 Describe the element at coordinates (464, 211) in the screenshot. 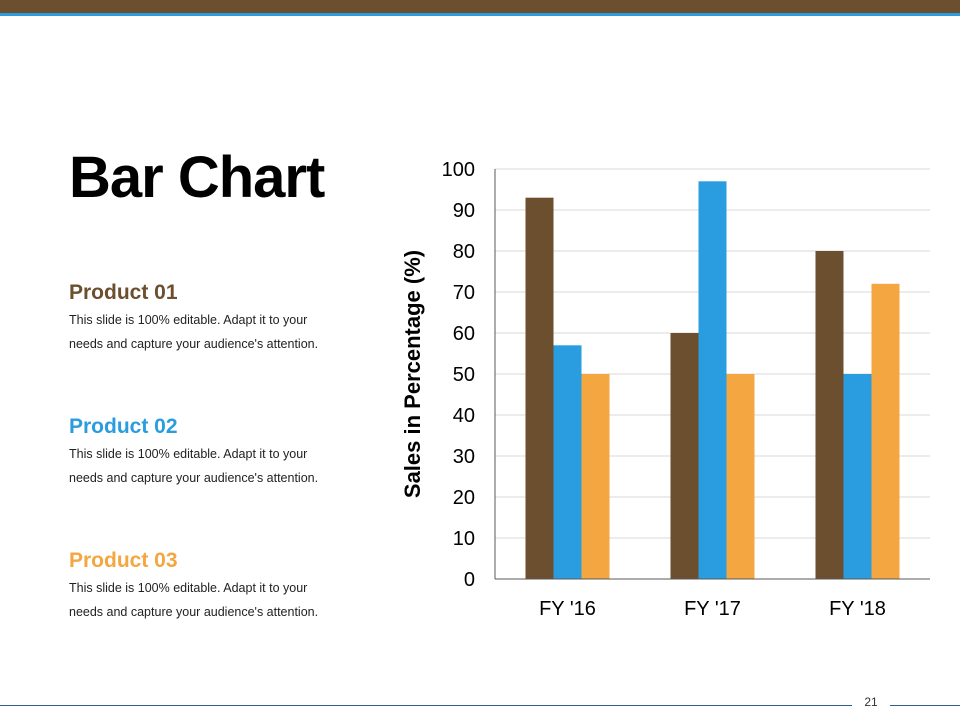

I see `y-tick-label: 90` at that location.